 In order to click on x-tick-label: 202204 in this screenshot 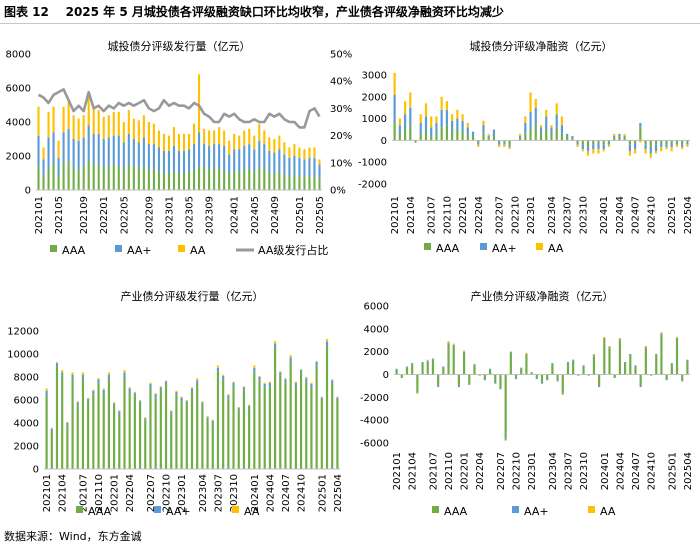, I will do `click(480, 471)`.